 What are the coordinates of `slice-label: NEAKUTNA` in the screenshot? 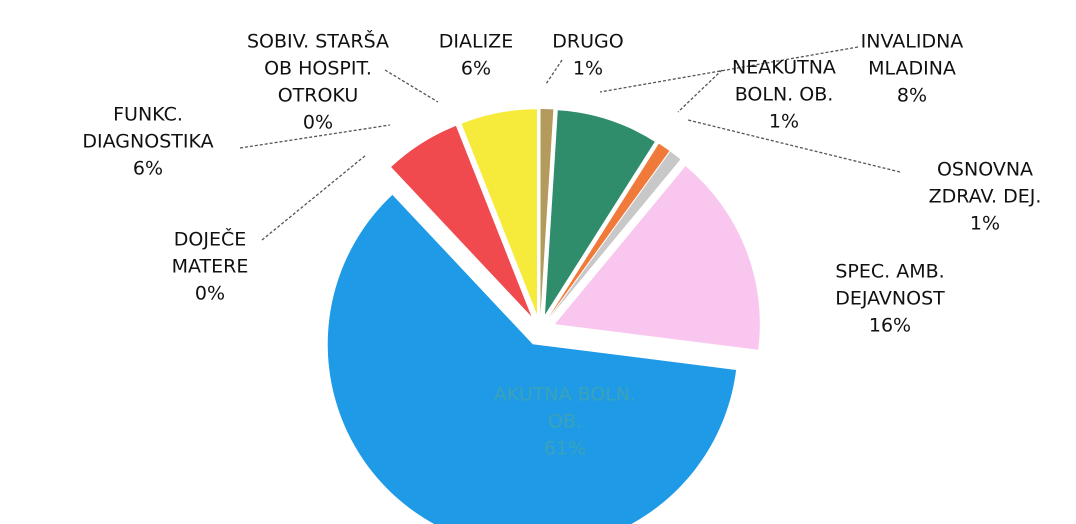 It's located at (784, 68).